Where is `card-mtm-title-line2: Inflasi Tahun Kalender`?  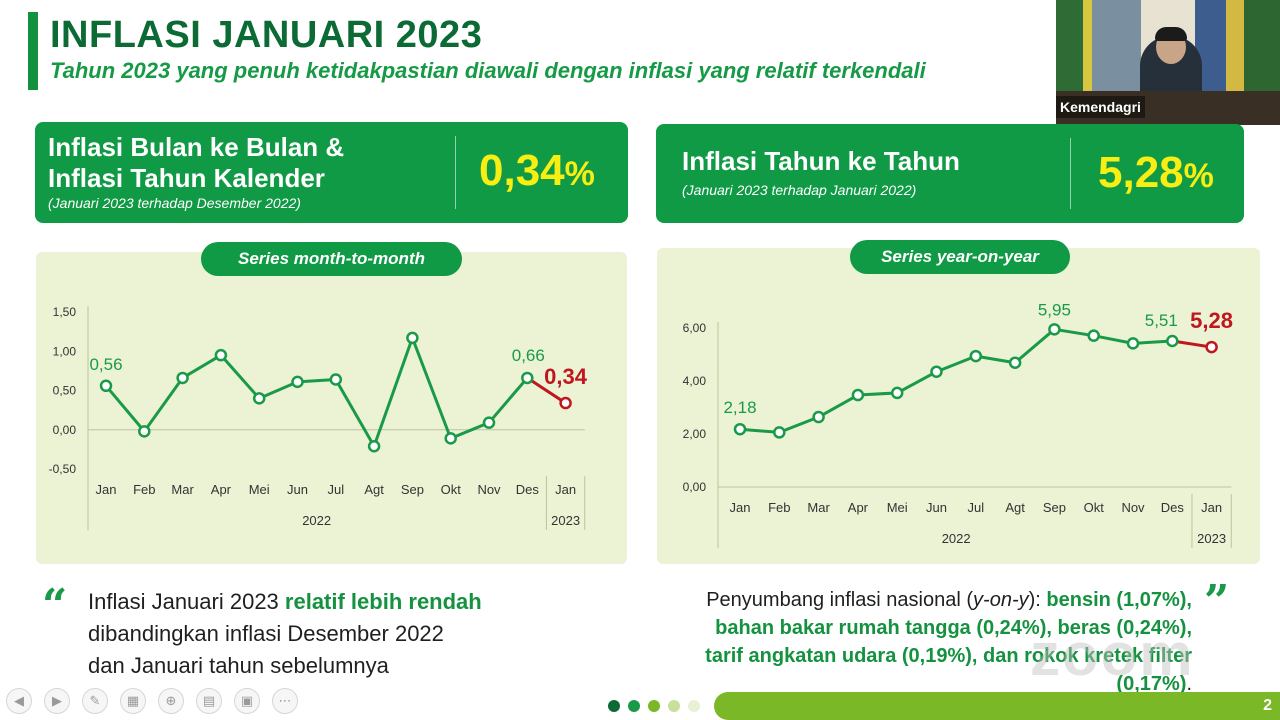
card-mtm-title-line2: Inflasi Tahun Kalender is located at coordinates (186, 178).